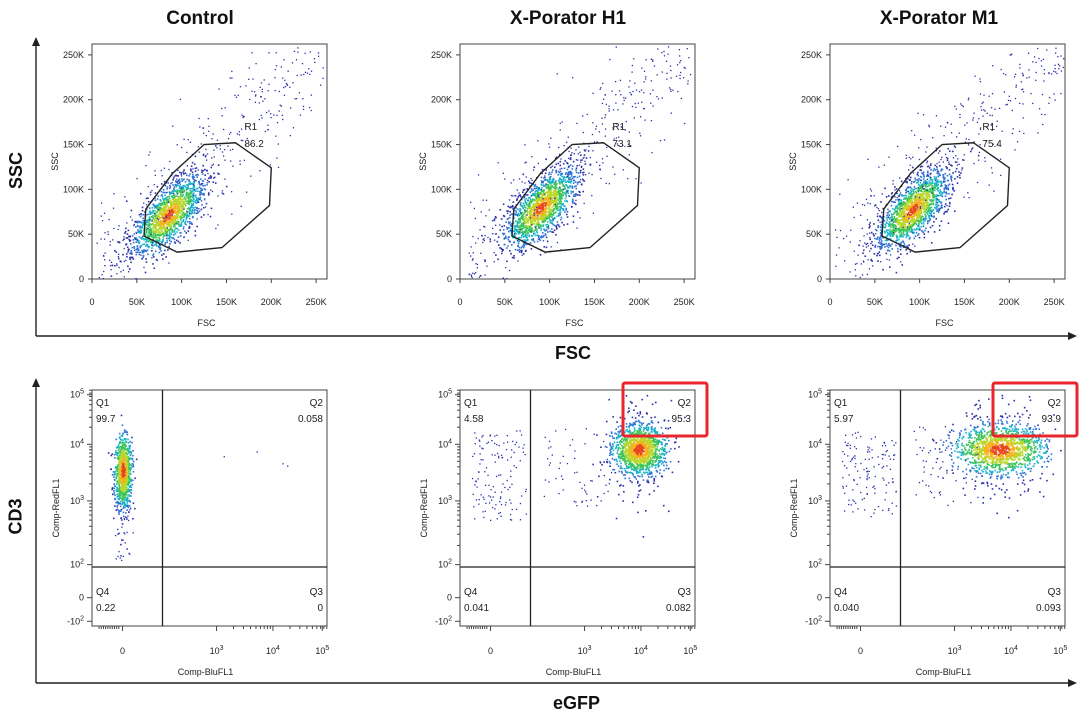 The image size is (1080, 723). What do you see at coordinates (254, 144) in the screenshot?
I see `gate-percent: 86.2` at bounding box center [254, 144].